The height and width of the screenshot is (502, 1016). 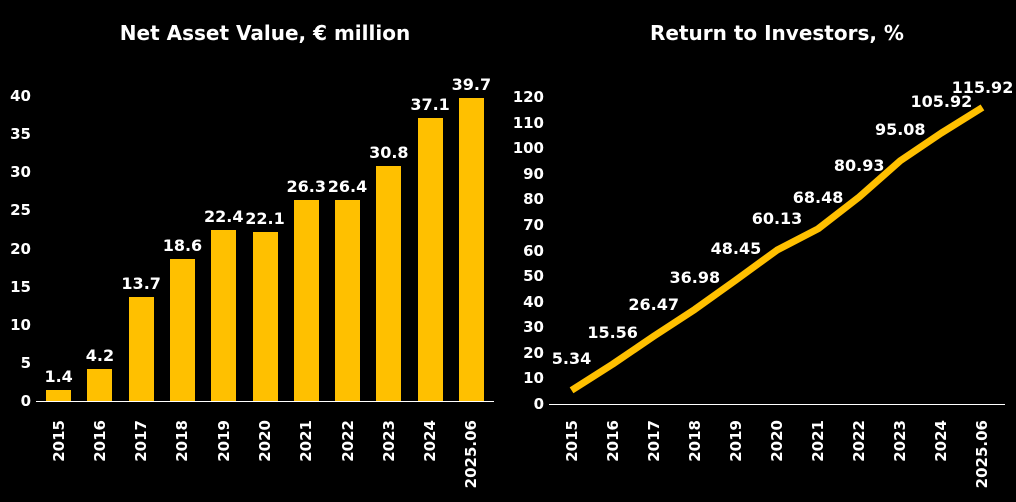 I want to click on point-value-label: 105.92, so click(x=941, y=102).